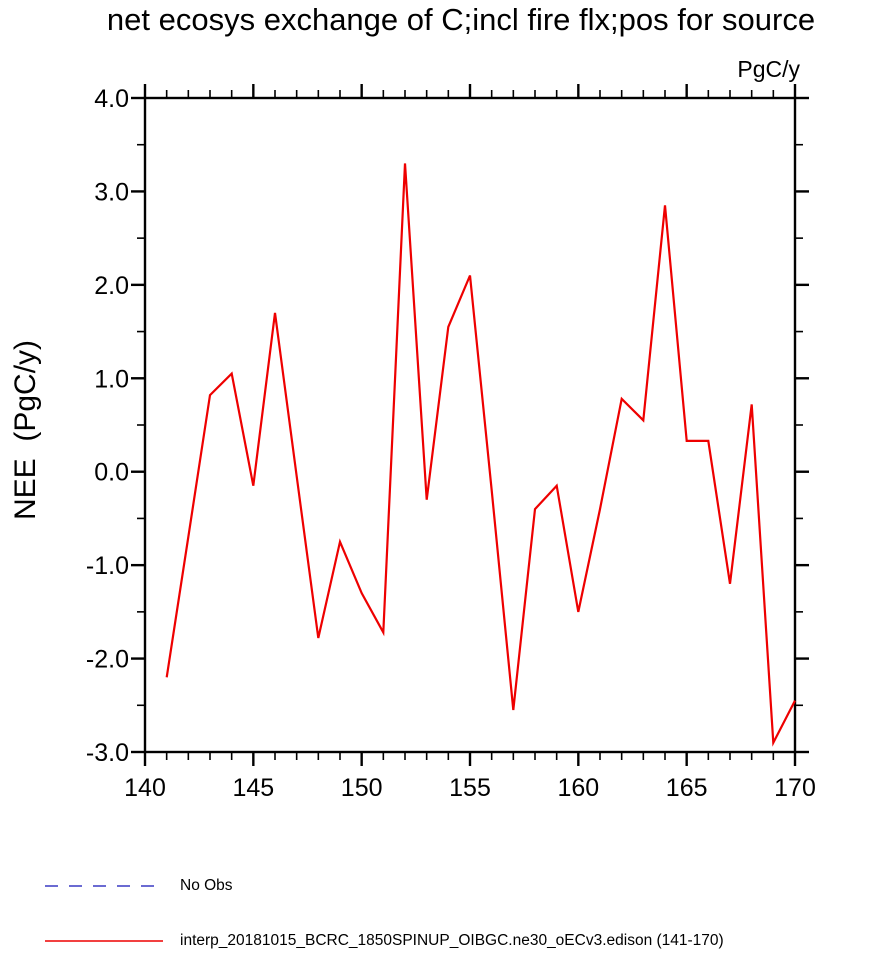  What do you see at coordinates (104, 941) in the screenshot?
I see `series-line-sample` at bounding box center [104, 941].